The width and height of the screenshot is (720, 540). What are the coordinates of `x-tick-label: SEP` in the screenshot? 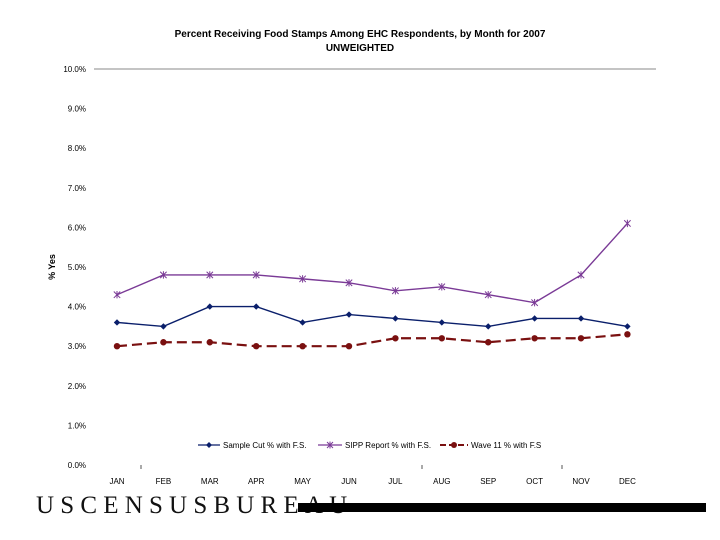 It's located at (488, 481).